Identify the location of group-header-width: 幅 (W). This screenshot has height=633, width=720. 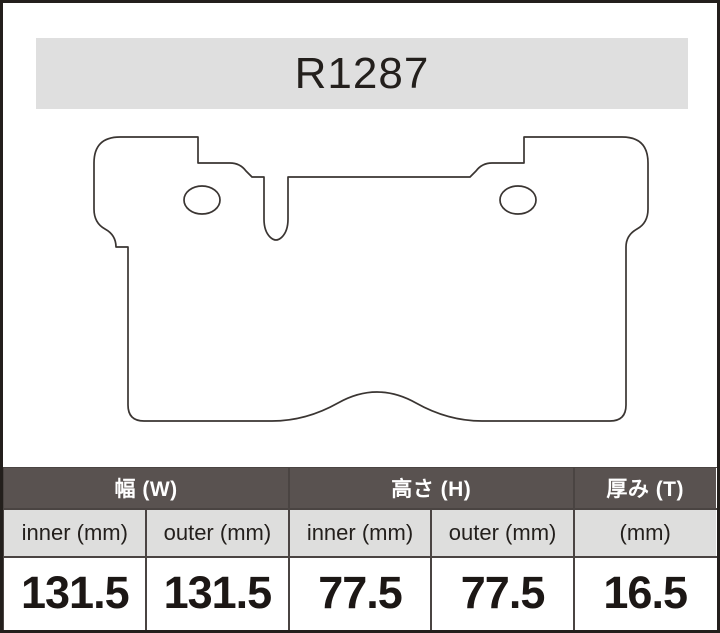
(146, 488).